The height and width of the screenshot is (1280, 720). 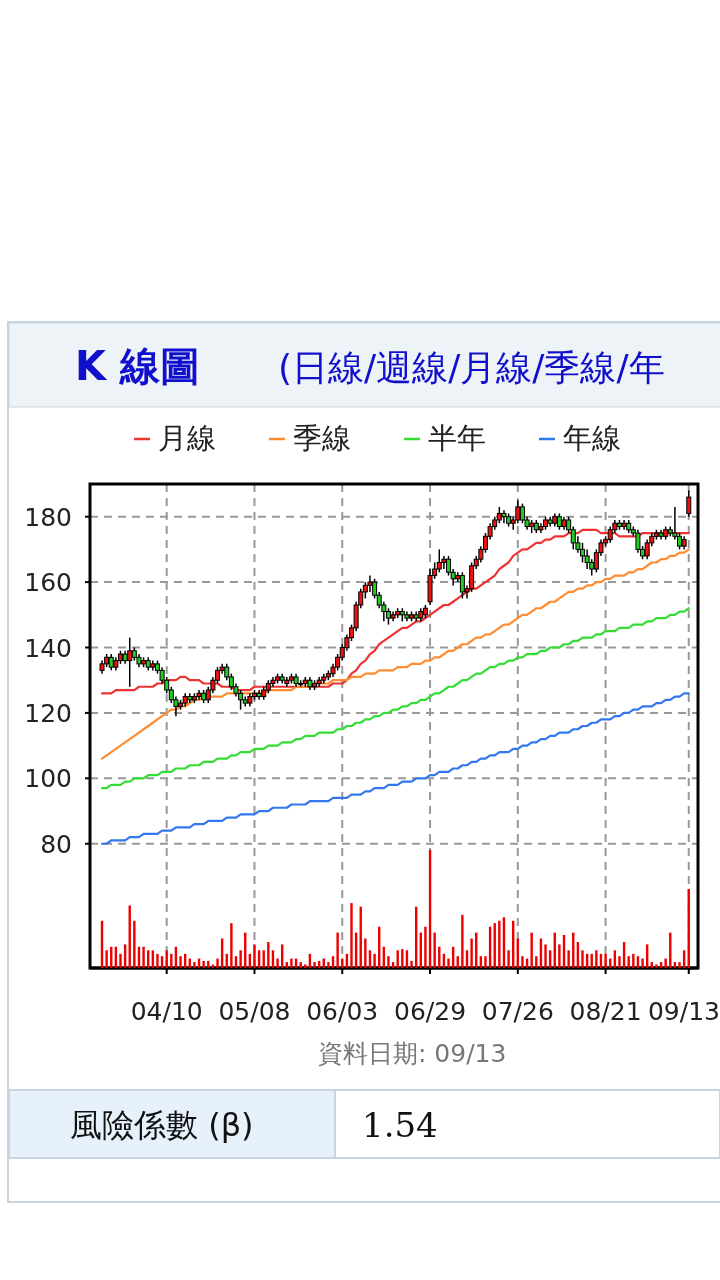 What do you see at coordinates (412, 1053) in the screenshot?
I see `text: 資料日期: 09/13` at bounding box center [412, 1053].